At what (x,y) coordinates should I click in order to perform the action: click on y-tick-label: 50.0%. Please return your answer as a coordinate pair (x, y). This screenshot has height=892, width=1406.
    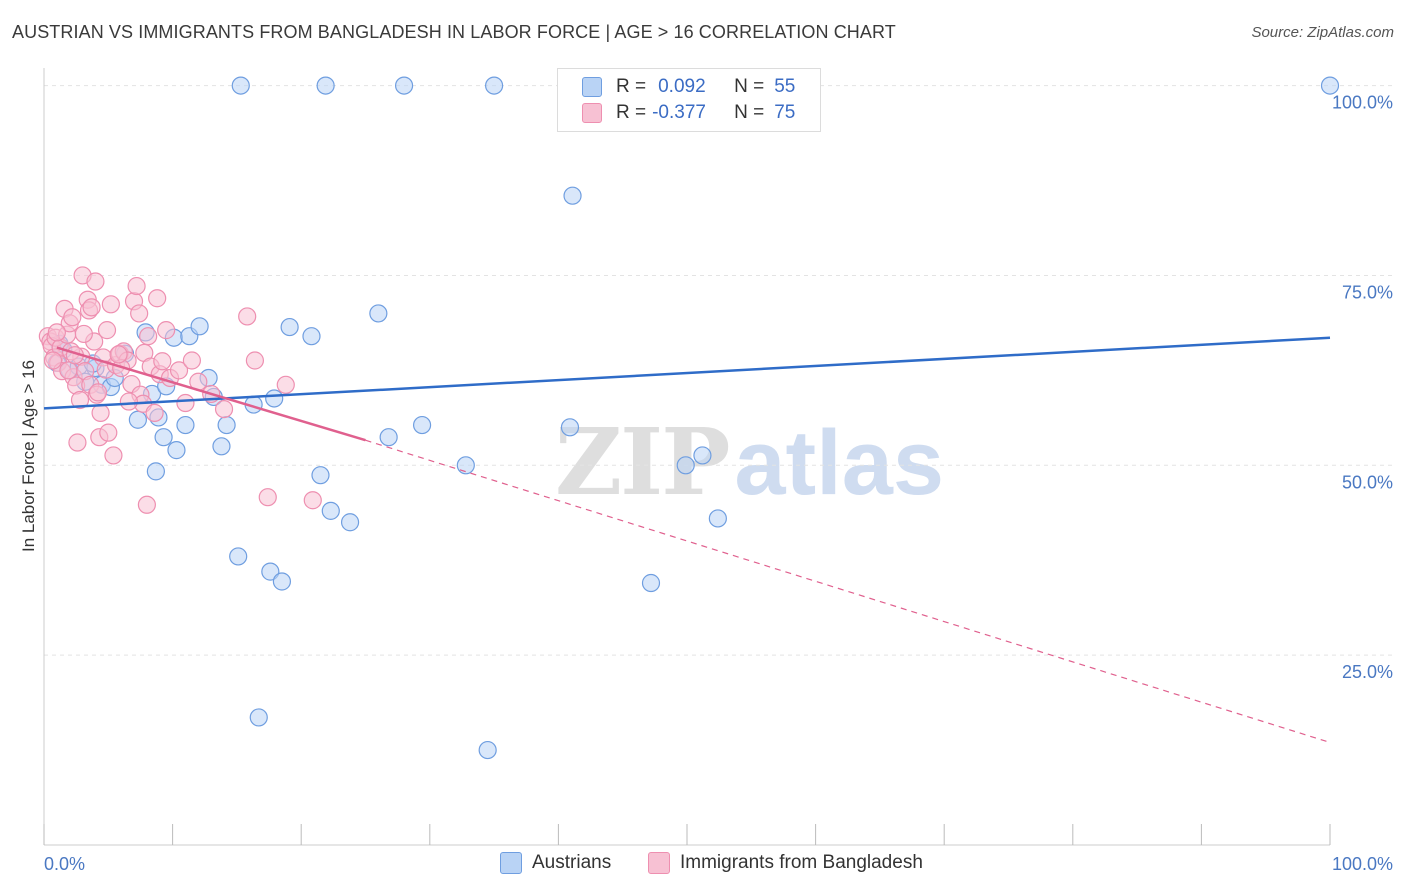
    Looking at the image, I should click on (1367, 482).